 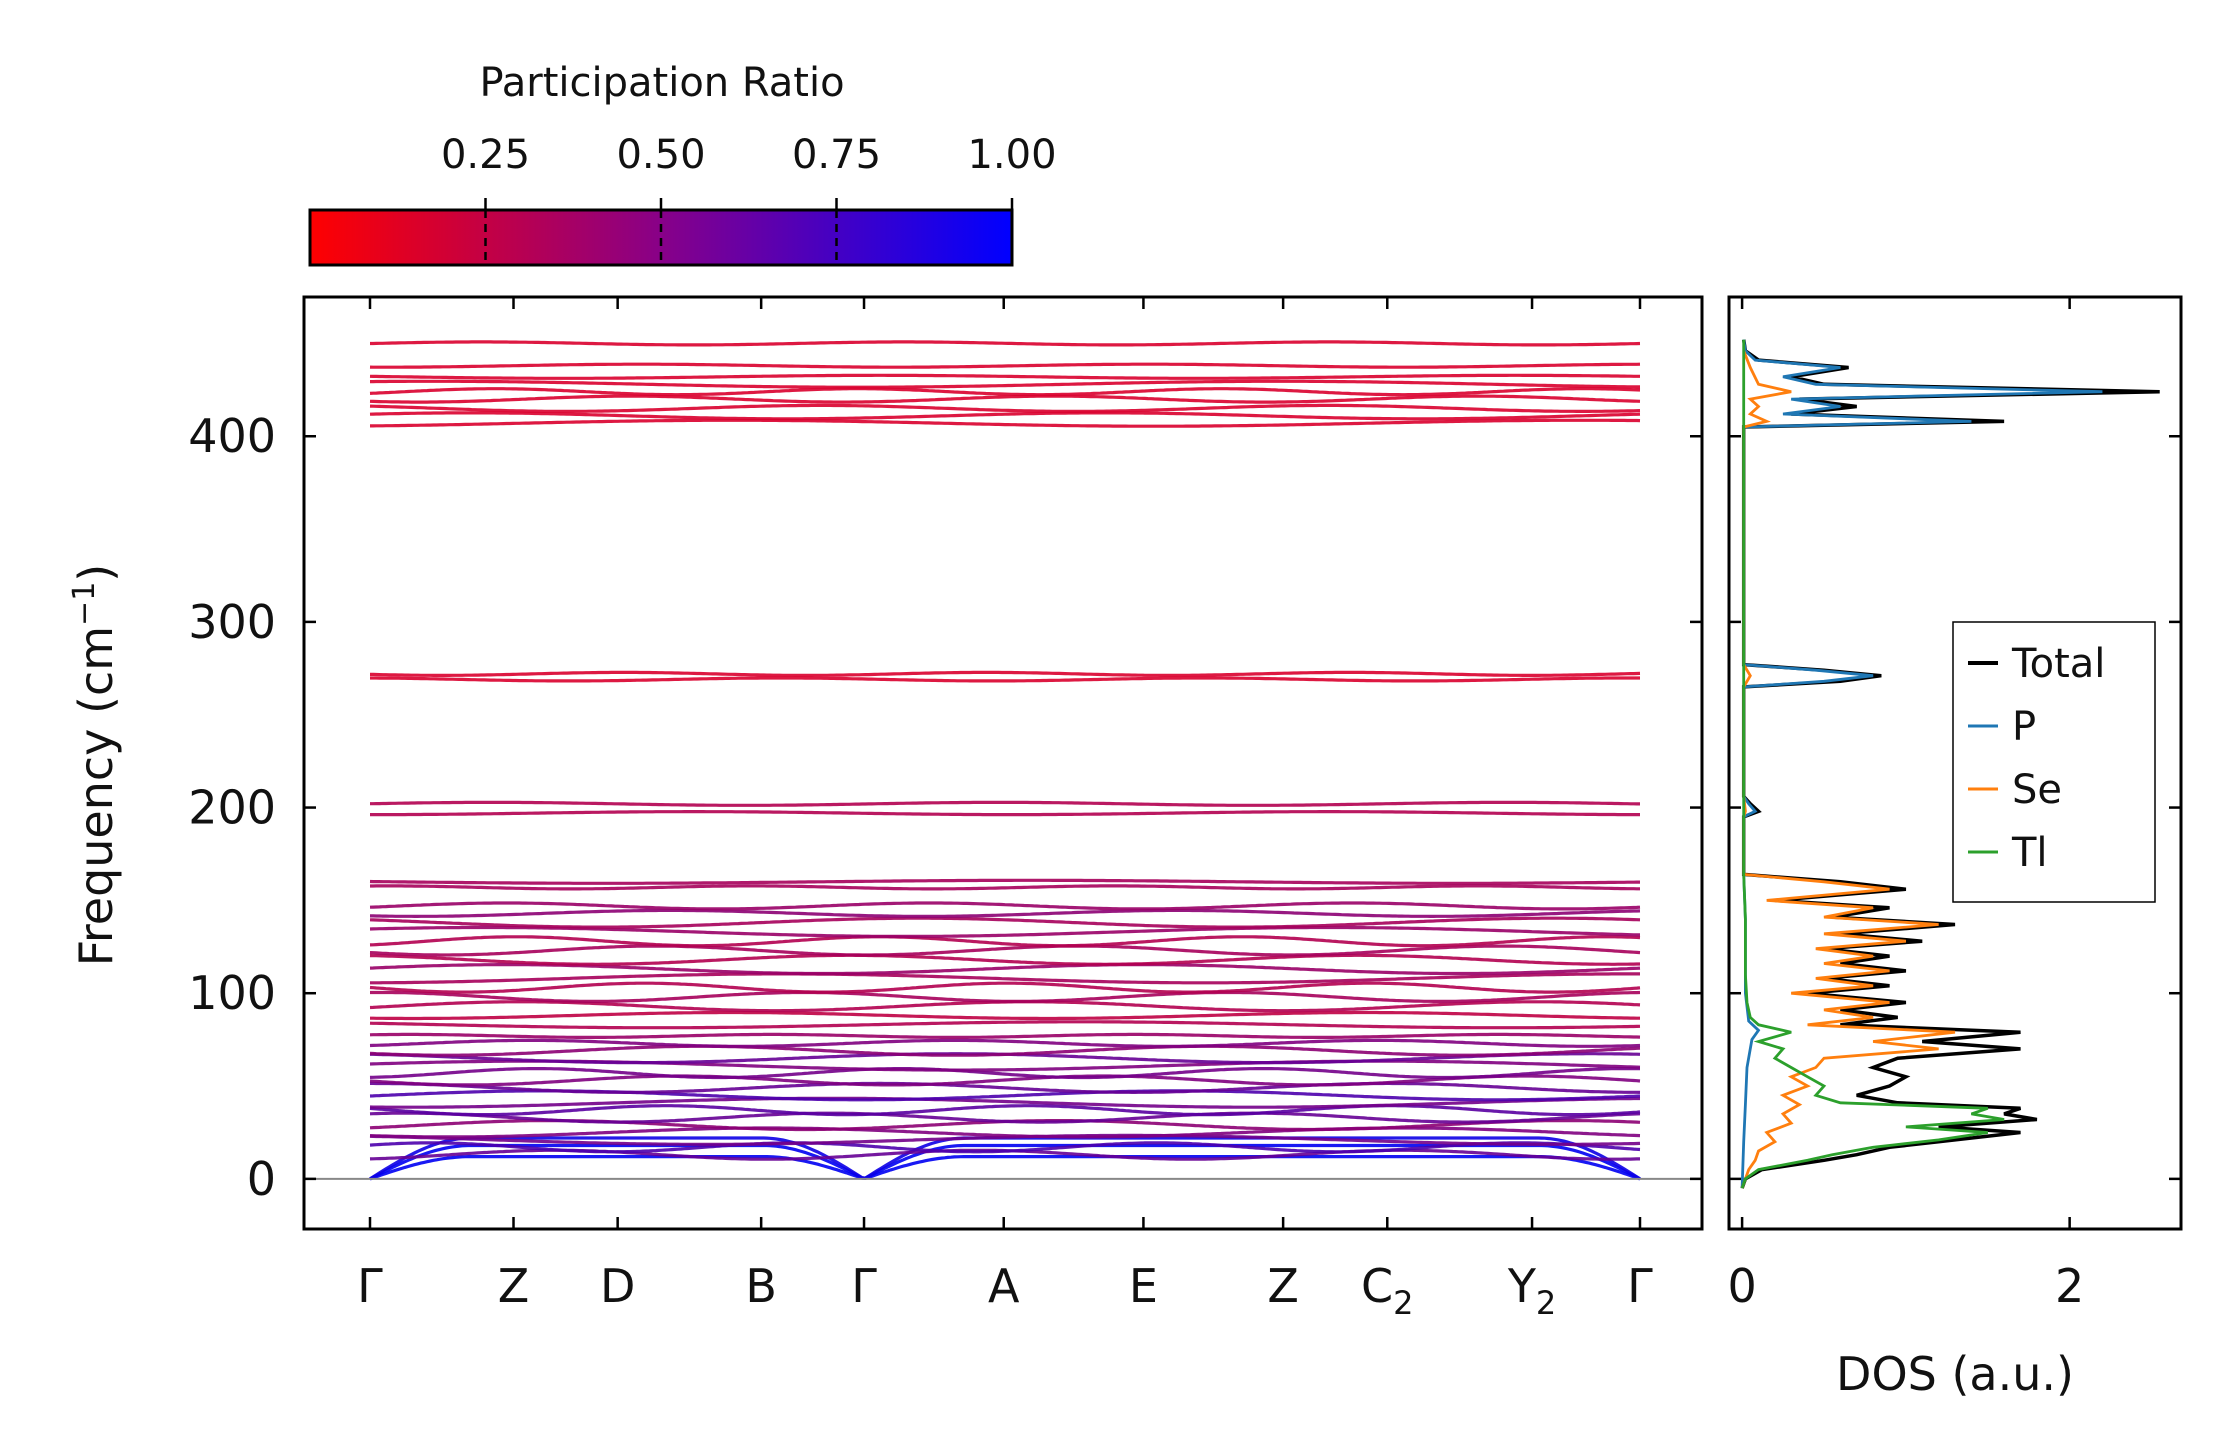 What do you see at coordinates (95, 765) in the screenshot?
I see `y-axis-label: Frequency (cm−1)` at bounding box center [95, 765].